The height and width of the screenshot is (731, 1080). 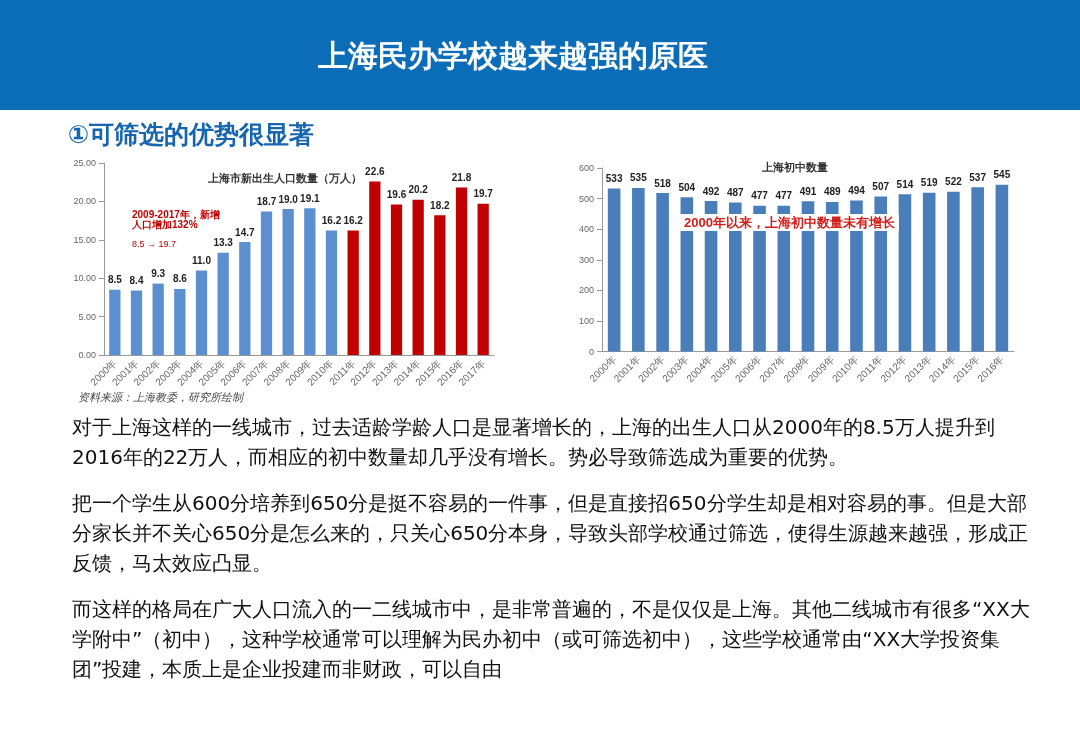 What do you see at coordinates (534, 442) in the screenshot?
I see `text: 对于上海这样的一线城市，过去适龄学龄人口是显著增长的，上海的出生人口从2000年的8.5万人提升到2016年的22万人，而相应的初中数量却几乎没有增长。势必导致筛选成为重要的优势。` at bounding box center [534, 442].